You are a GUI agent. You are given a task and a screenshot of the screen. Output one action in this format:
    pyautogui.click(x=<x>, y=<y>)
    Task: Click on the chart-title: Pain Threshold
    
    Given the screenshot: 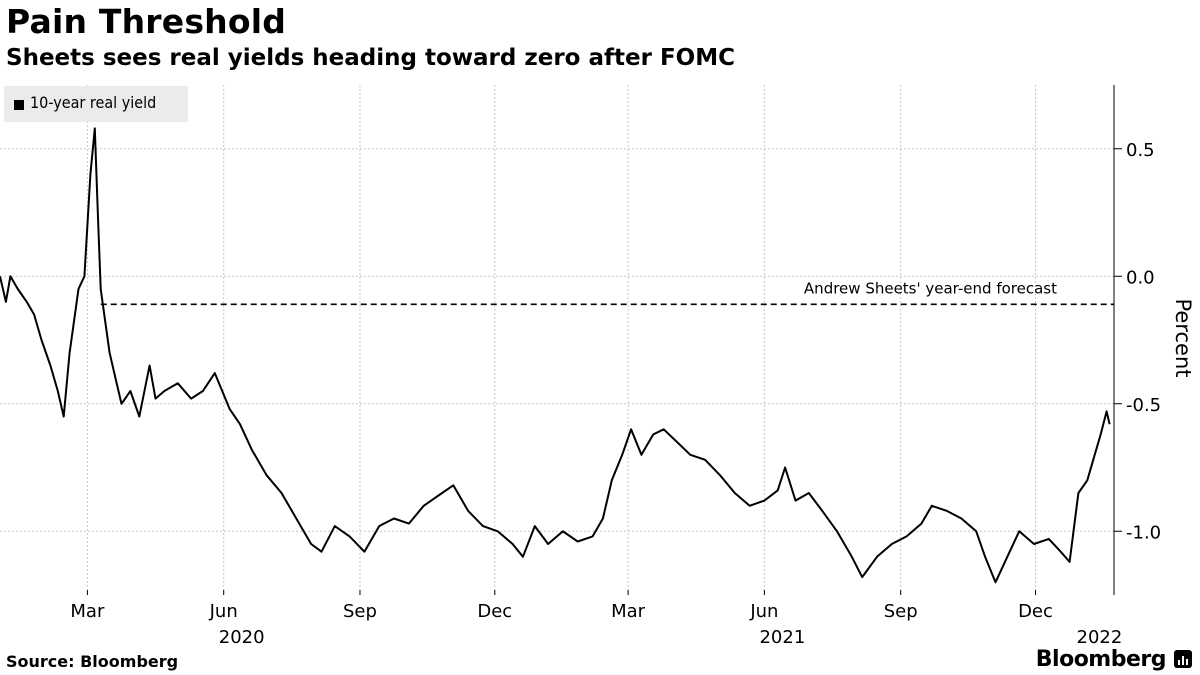 What is the action you would take?
    pyautogui.click(x=146, y=21)
    